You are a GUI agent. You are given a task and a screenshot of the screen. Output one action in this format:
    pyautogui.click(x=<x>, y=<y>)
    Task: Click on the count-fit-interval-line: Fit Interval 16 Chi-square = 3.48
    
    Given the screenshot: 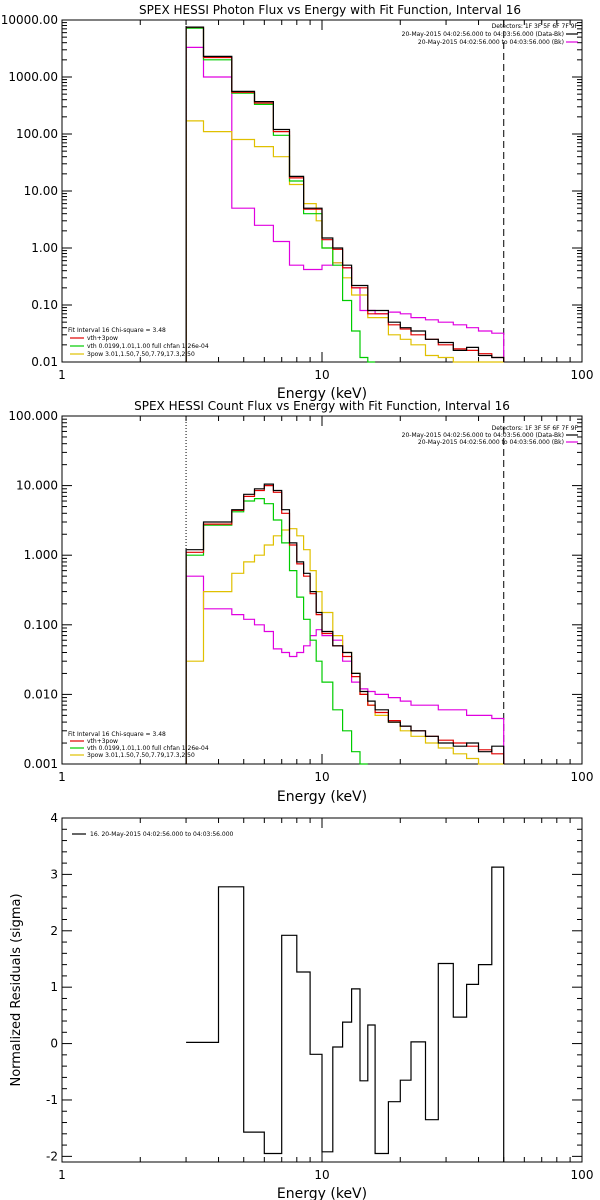 What is the action you would take?
    pyautogui.click(x=117, y=734)
    